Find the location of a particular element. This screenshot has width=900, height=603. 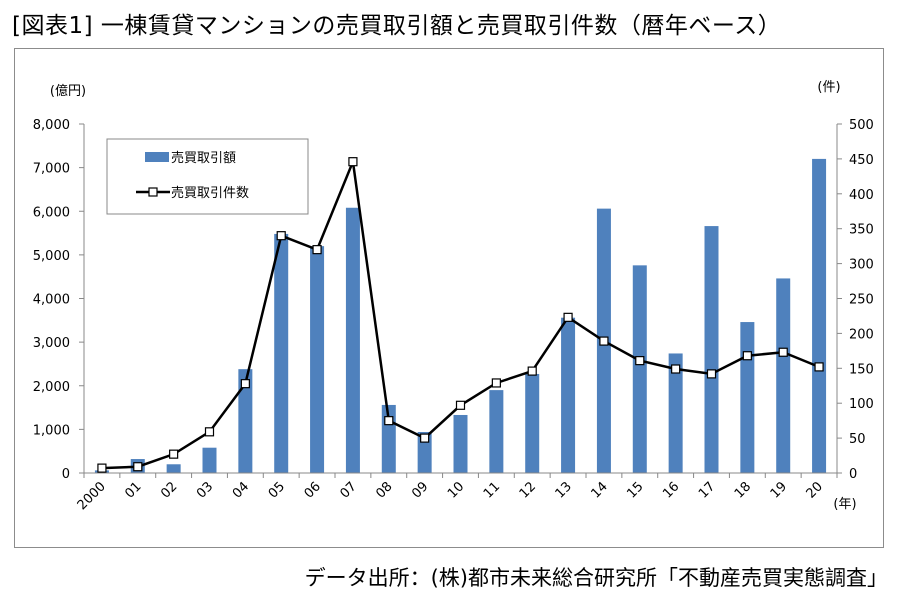

x-tick-label: 19 is located at coordinates (779, 490).